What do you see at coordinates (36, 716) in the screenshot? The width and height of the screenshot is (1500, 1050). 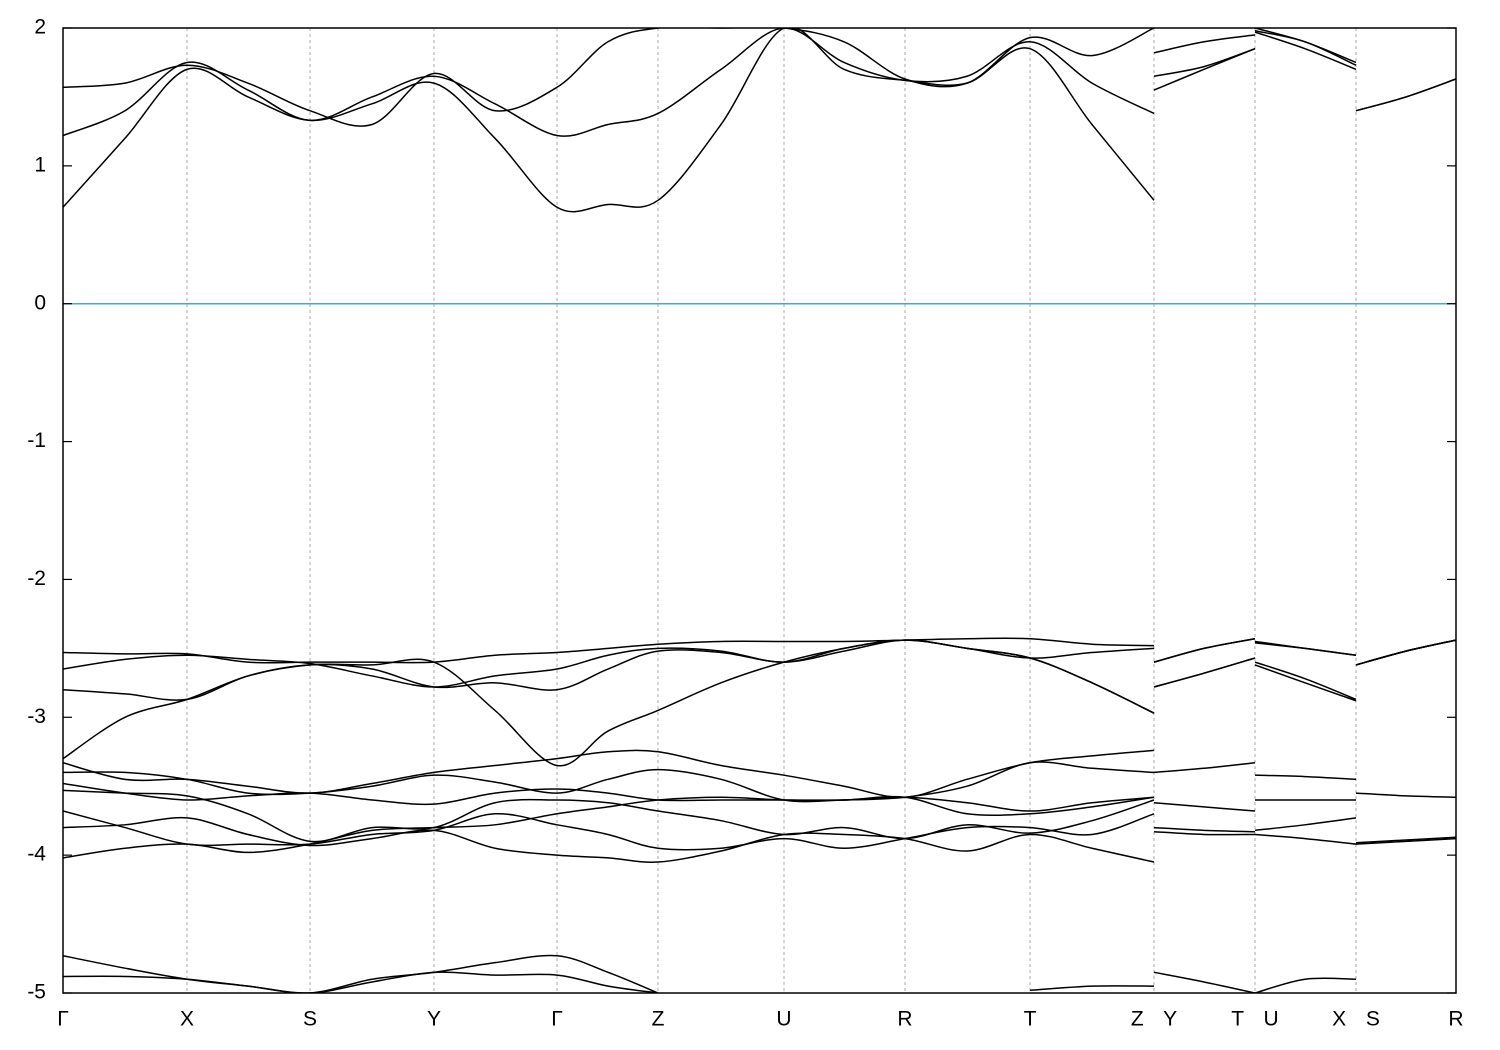 I see `y-tick-label: -3` at bounding box center [36, 716].